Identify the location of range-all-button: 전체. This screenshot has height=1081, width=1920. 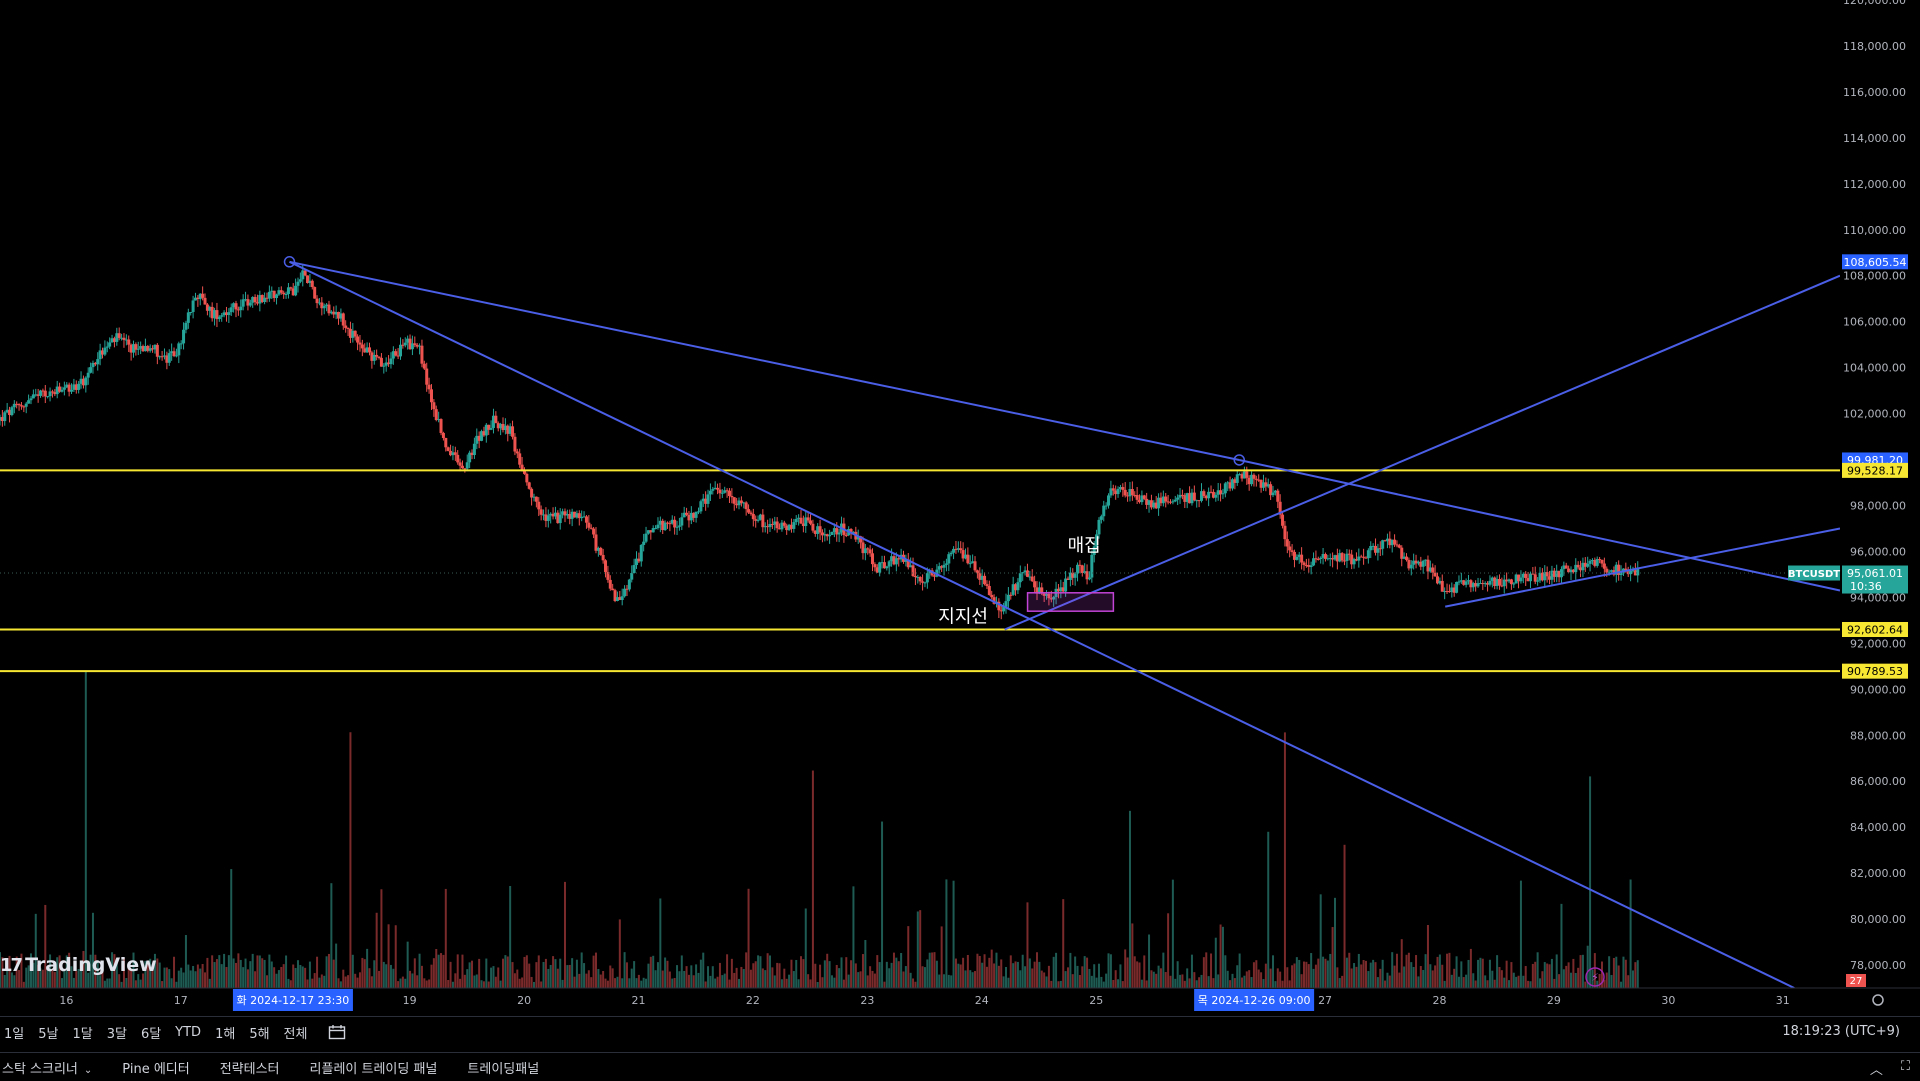
(295, 1034).